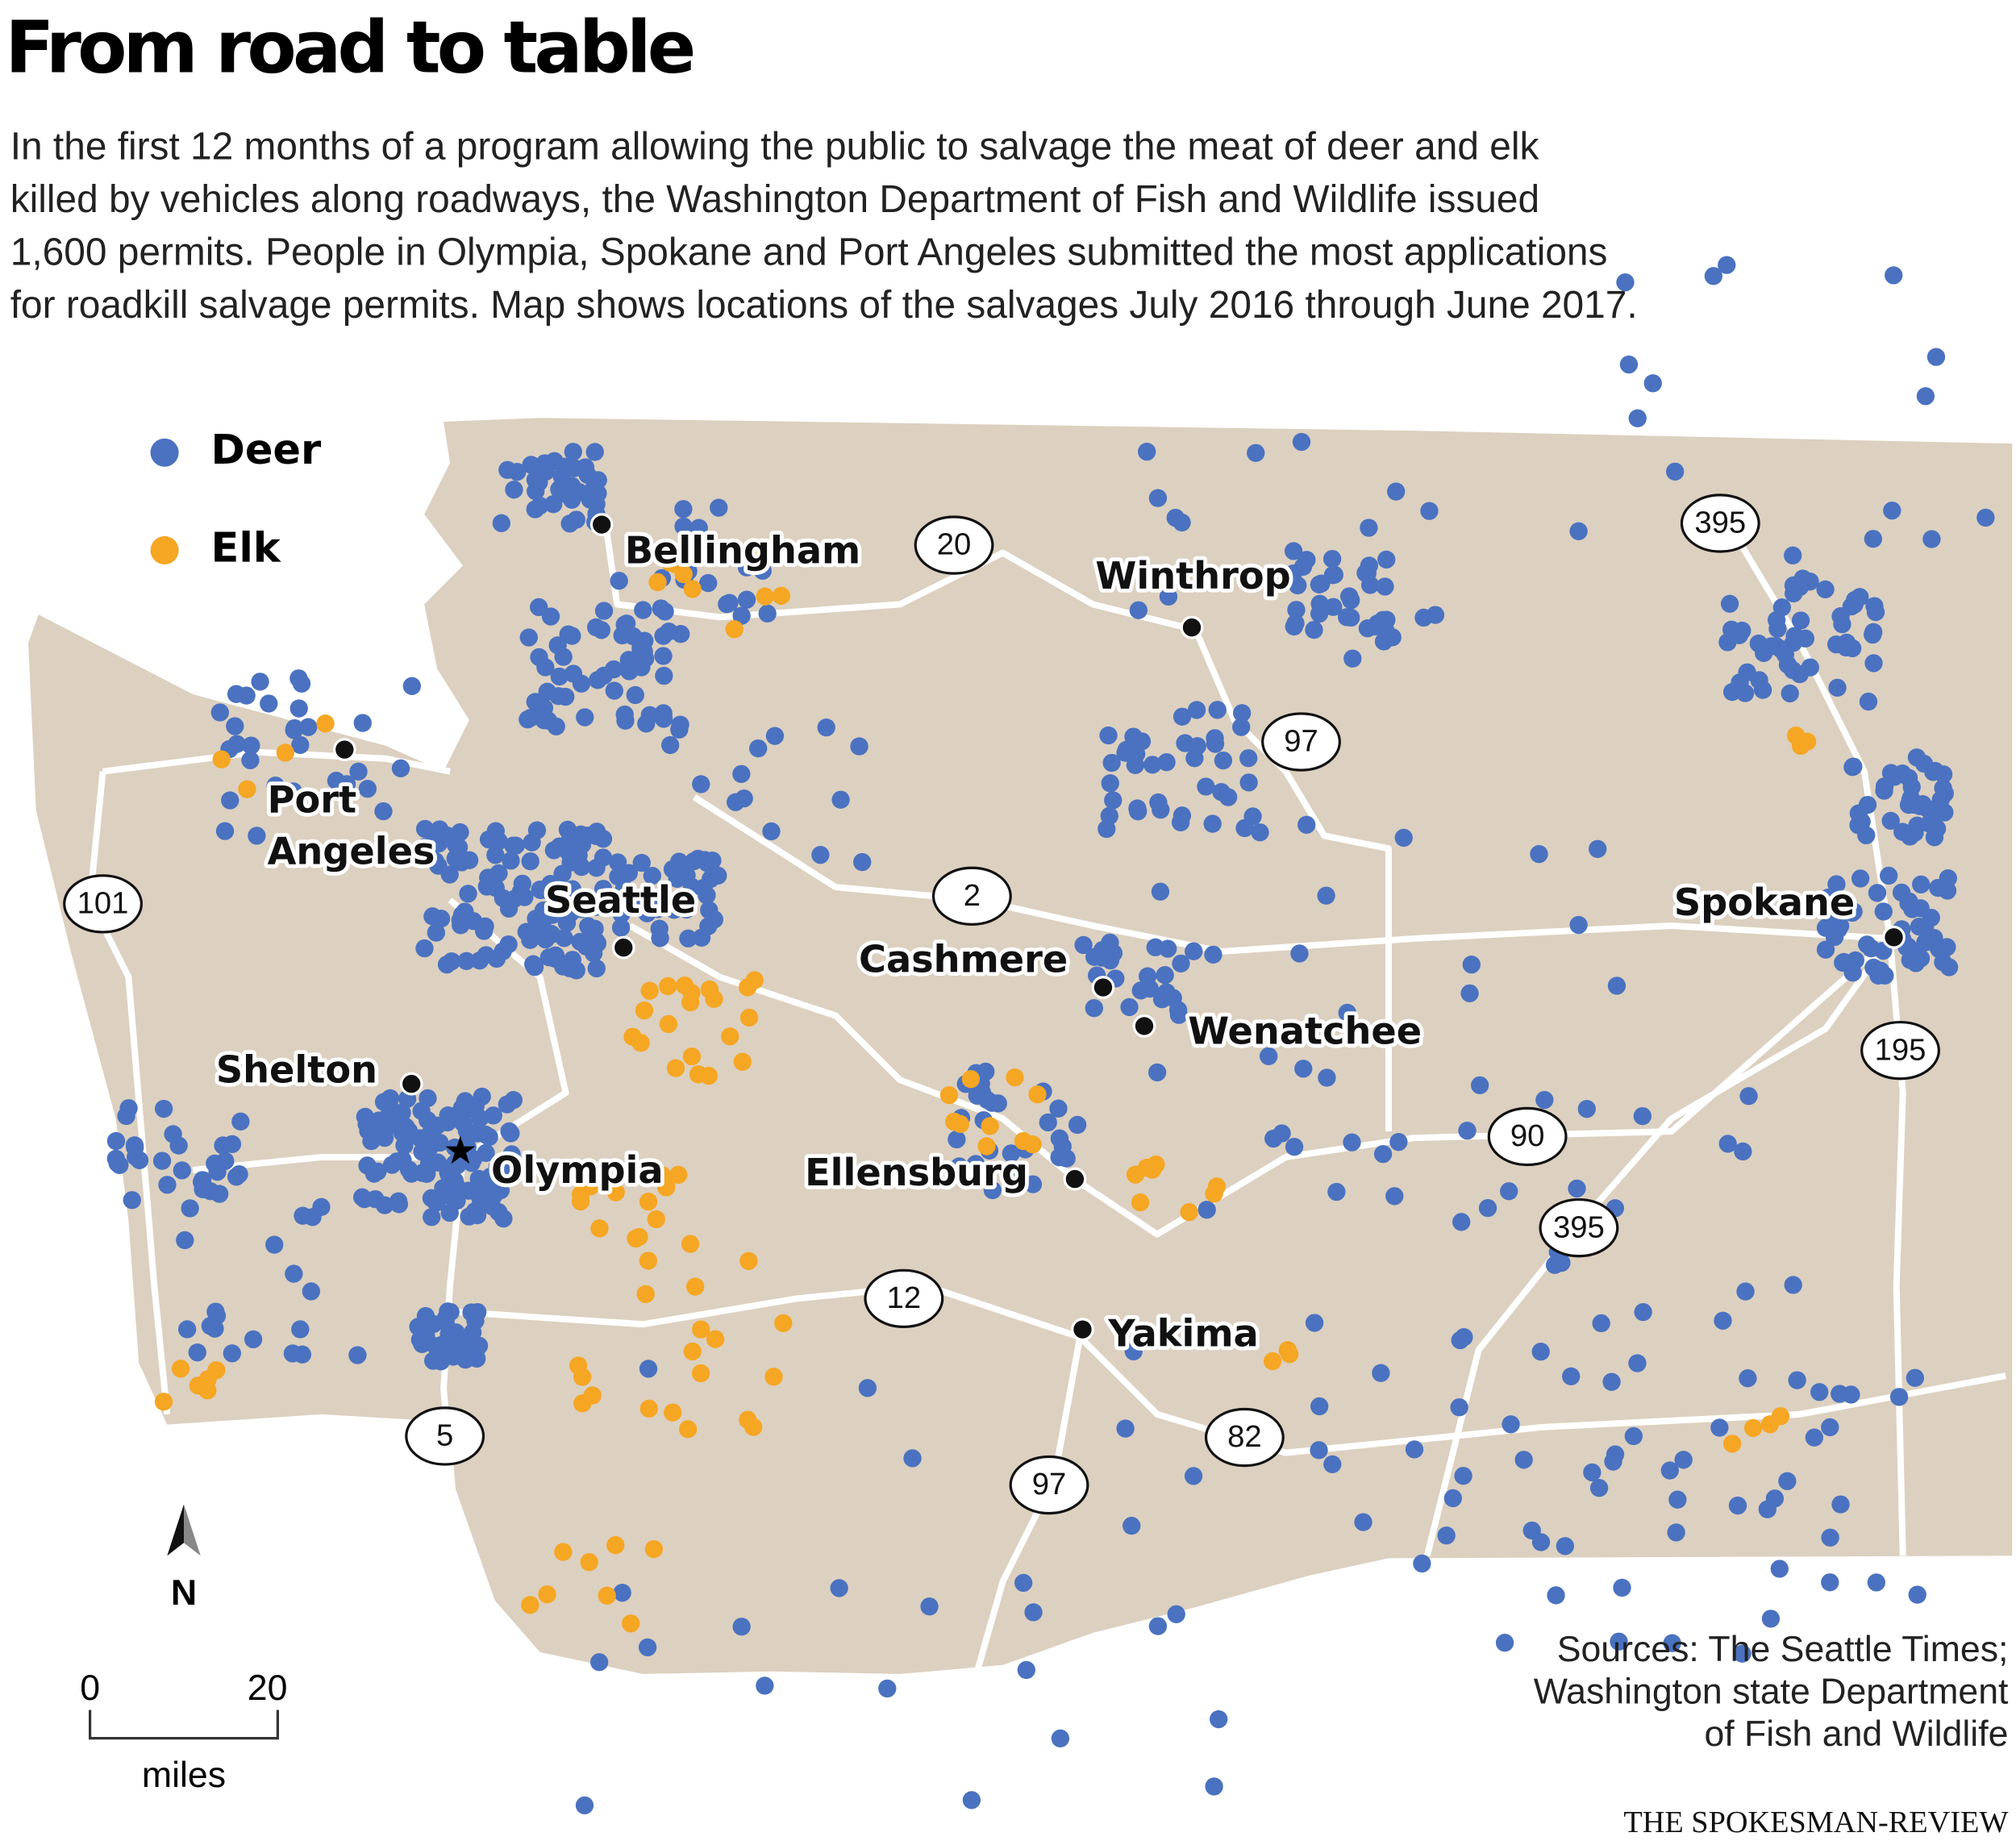  Describe the element at coordinates (1764, 902) in the screenshot. I see `city-label: Spokane` at that location.